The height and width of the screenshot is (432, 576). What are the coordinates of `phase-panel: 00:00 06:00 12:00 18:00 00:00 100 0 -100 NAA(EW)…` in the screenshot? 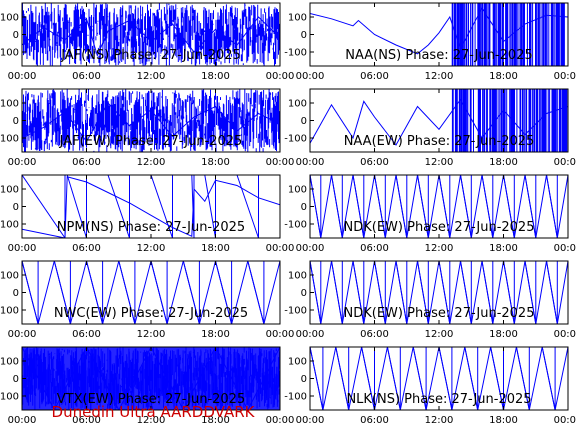 It's located at (430, 128).